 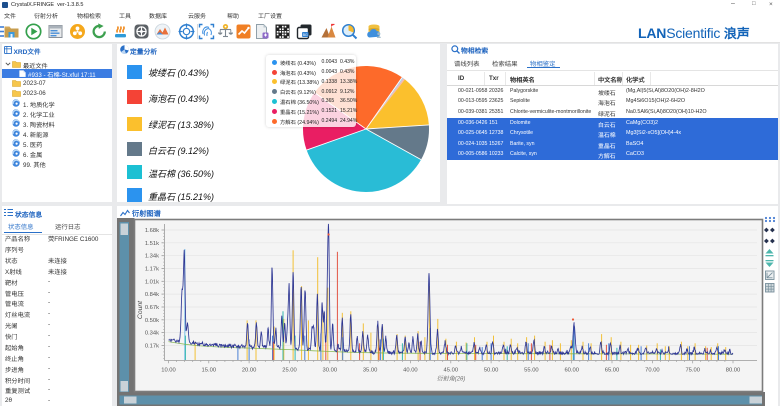 I want to click on svg-text: 75.00, so click(x=692, y=371).